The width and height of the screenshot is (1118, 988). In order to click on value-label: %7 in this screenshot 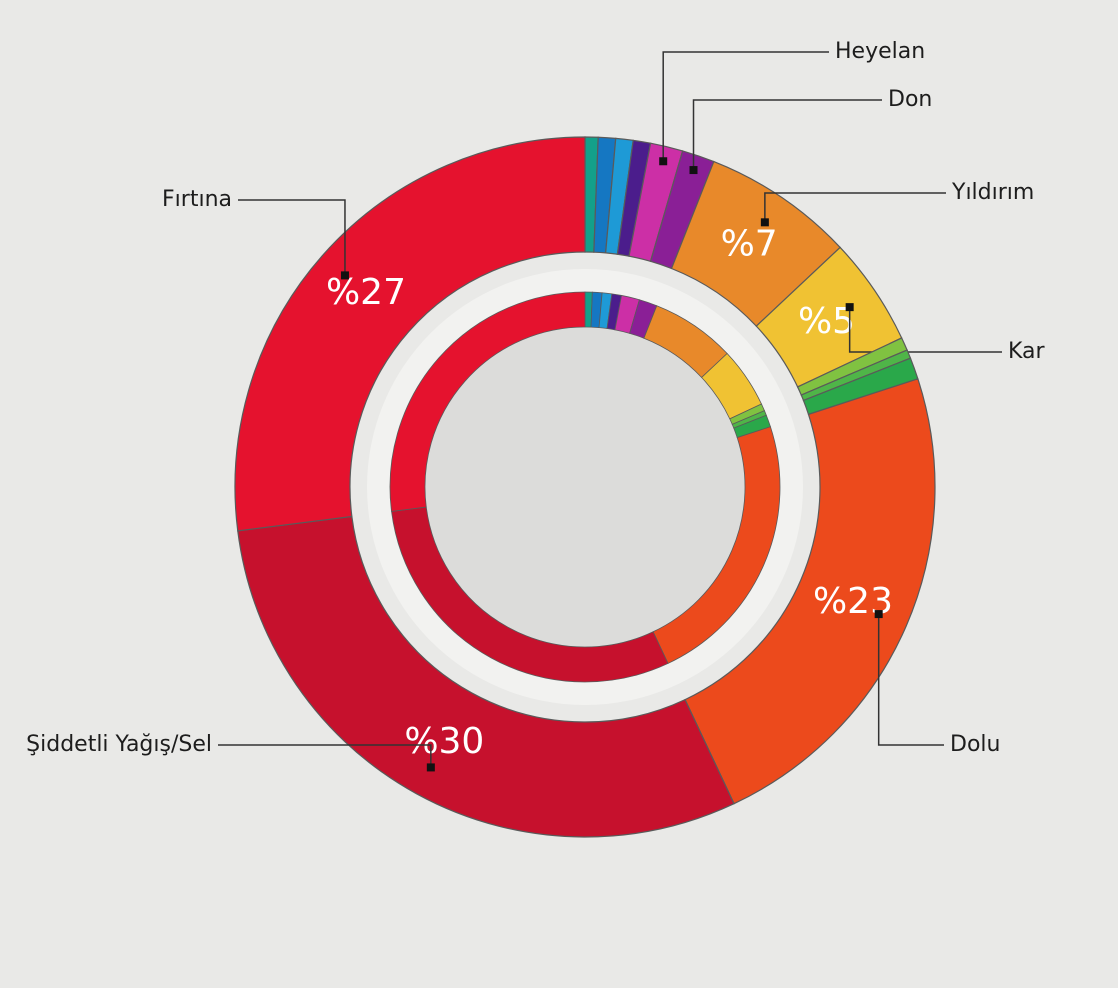, I will do `click(749, 243)`.